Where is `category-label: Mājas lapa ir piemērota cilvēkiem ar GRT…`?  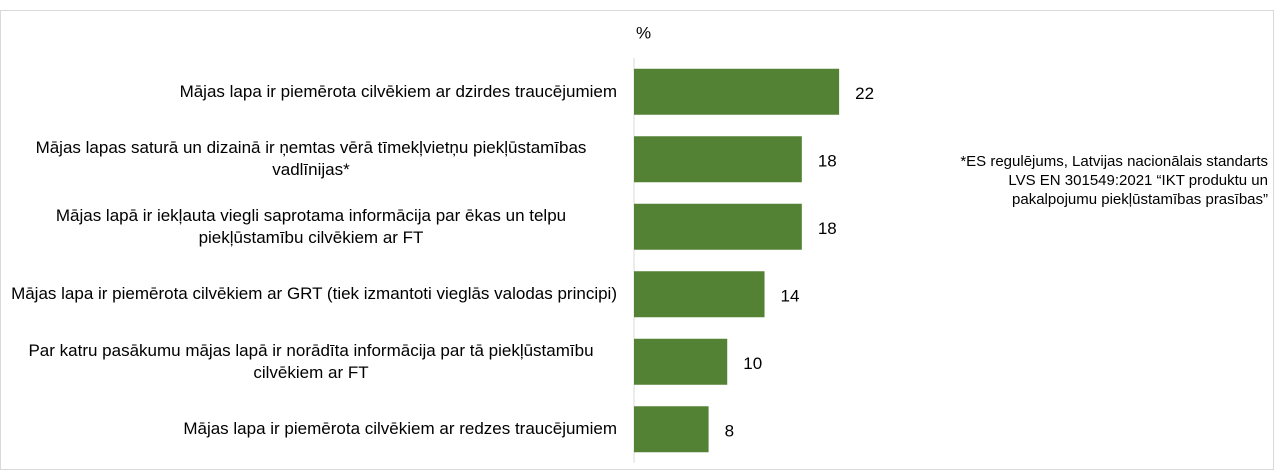 category-label: Mājas lapa ir piemērota cilvēkiem ar GRT… is located at coordinates (311, 295).